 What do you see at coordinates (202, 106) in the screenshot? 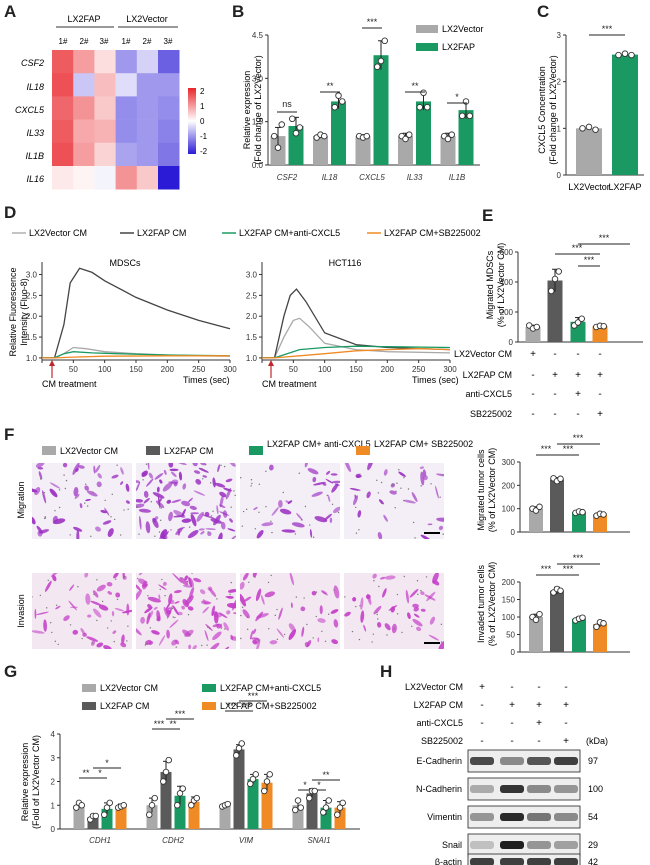
I see `colorbar-tick: 1` at bounding box center [202, 106].